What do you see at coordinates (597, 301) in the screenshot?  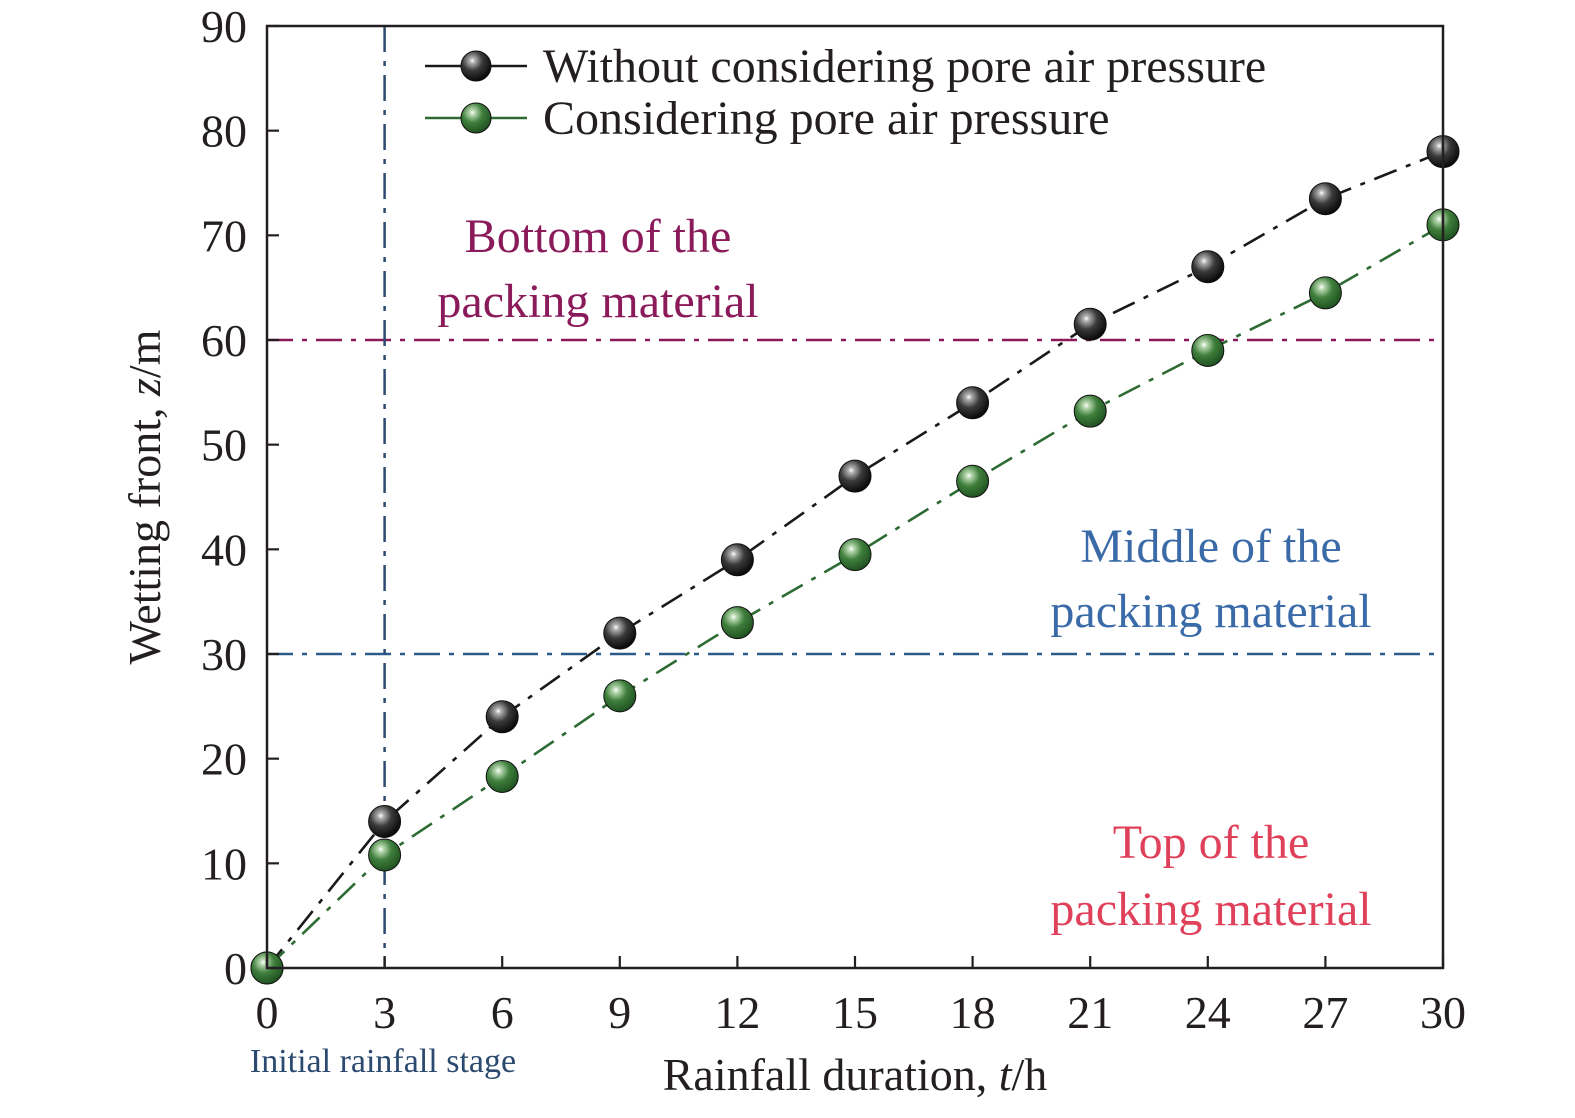 I see `annotation-bottom-packing-line-2: packing material` at bounding box center [597, 301].